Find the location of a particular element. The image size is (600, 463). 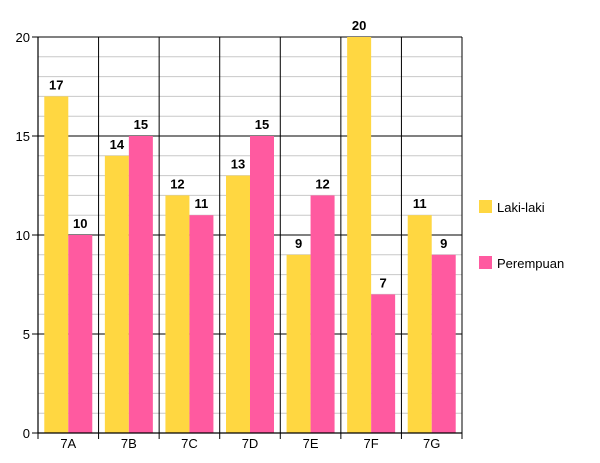

data-label: 17 is located at coordinates (56, 84).